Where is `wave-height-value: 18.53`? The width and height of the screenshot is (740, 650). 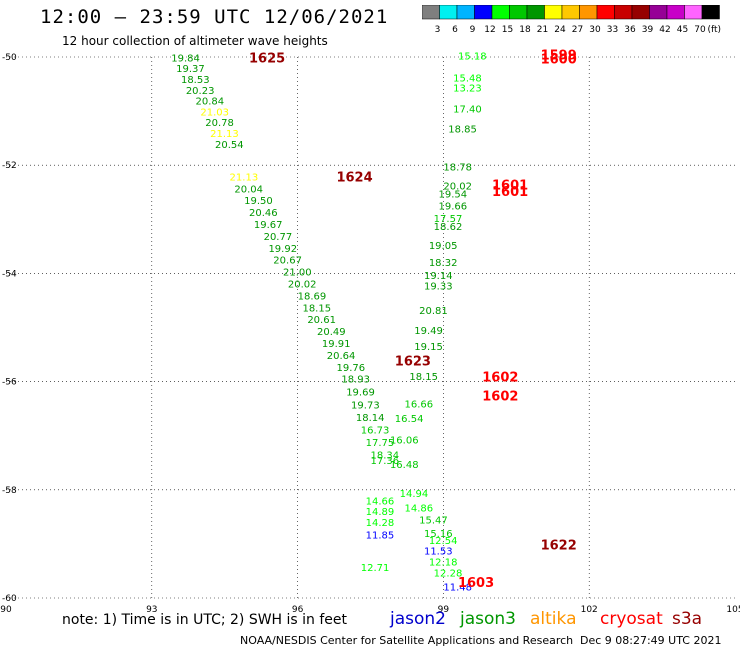
wave-height-value: 18.53 is located at coordinates (195, 80).